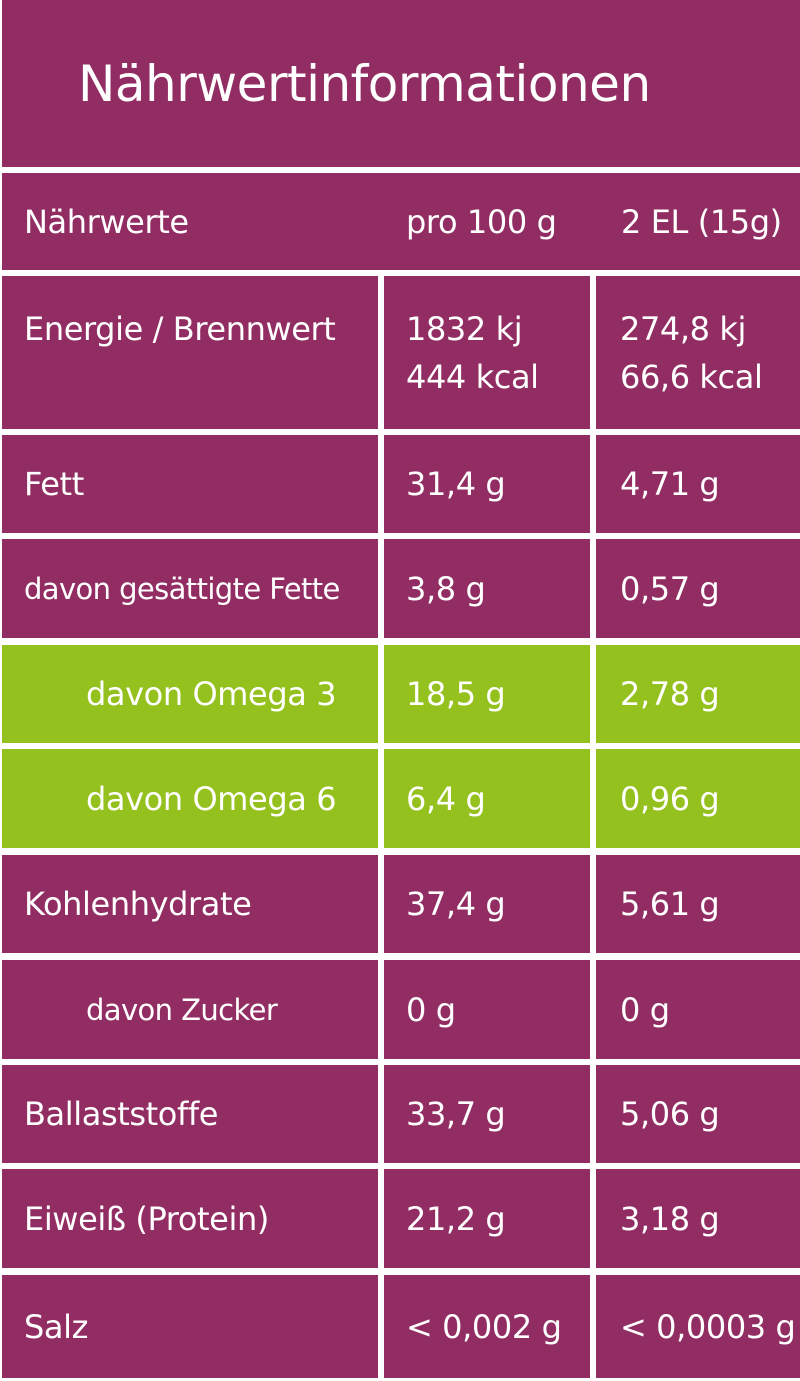  What do you see at coordinates (670, 904) in the screenshot?
I see `value-per-serving: 5,61 g` at bounding box center [670, 904].